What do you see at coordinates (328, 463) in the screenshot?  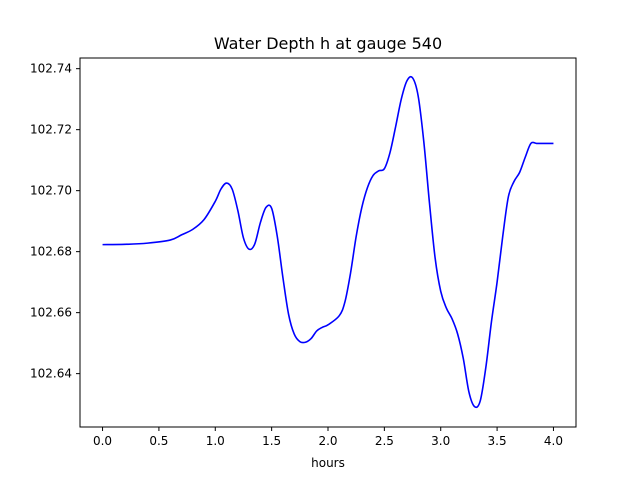 I see `x-axis-label: hours` at bounding box center [328, 463].